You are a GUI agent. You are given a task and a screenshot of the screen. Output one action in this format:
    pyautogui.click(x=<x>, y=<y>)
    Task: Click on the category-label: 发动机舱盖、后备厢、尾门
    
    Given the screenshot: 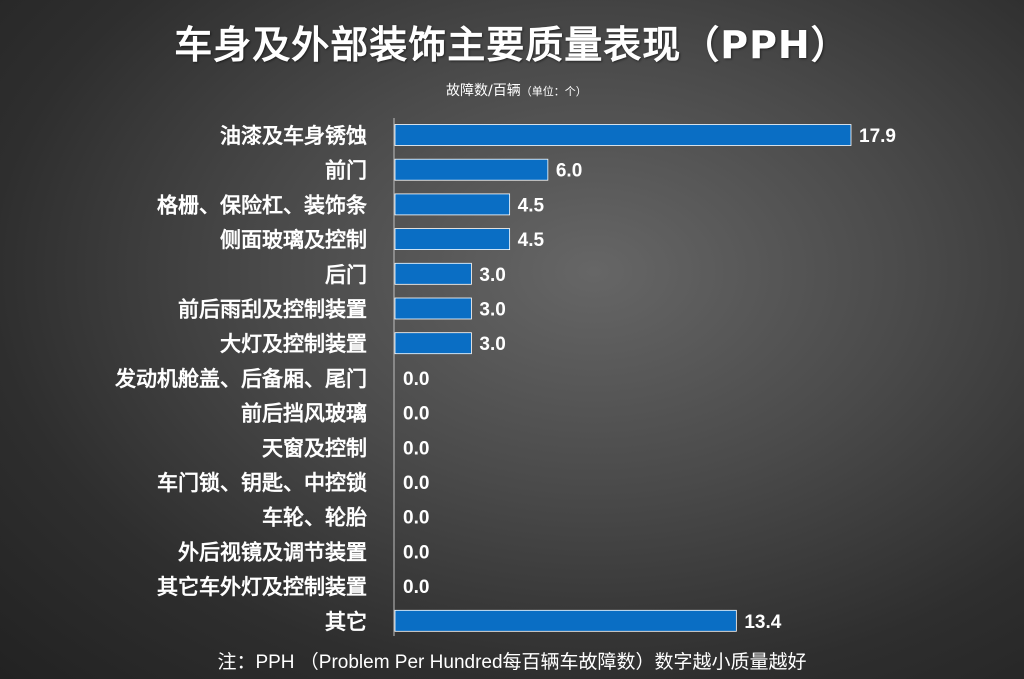 What is the action you would take?
    pyautogui.click(x=240, y=379)
    